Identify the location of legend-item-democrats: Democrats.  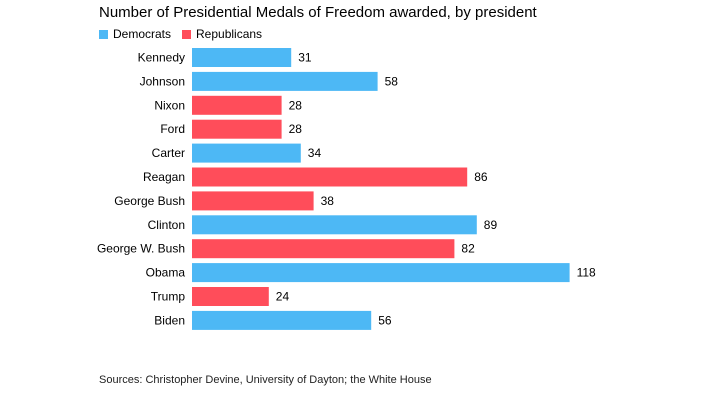
(135, 34).